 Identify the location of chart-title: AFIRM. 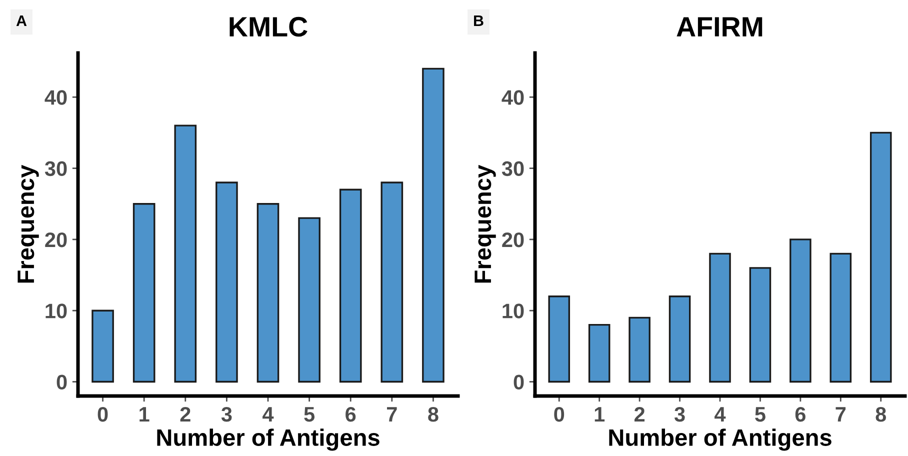
(719, 26).